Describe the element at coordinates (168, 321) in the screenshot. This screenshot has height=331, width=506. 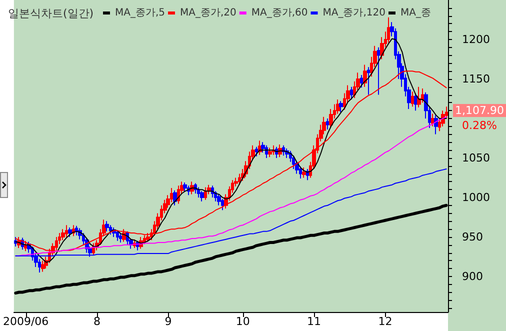
I see `x-tick-label: 9` at that location.